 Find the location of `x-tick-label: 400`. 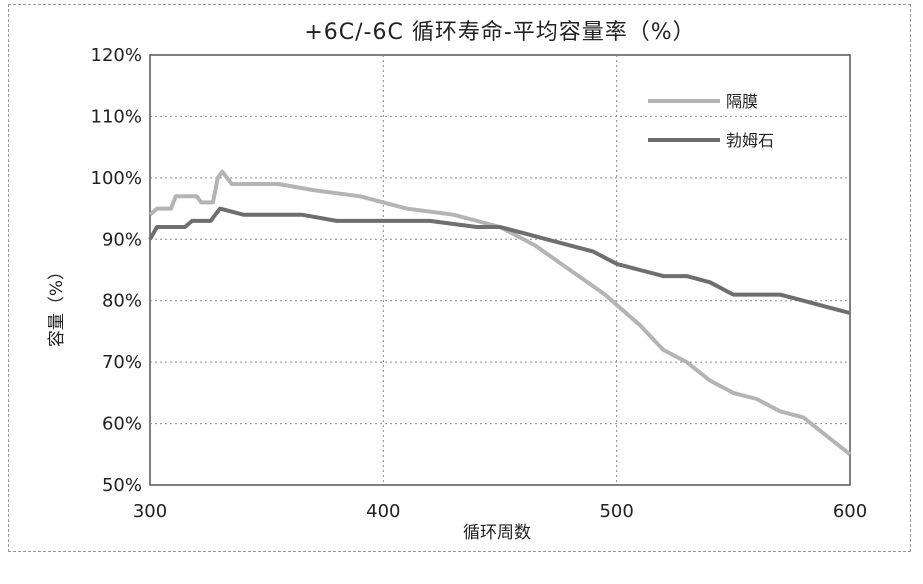

x-tick-label: 400 is located at coordinates (383, 511).